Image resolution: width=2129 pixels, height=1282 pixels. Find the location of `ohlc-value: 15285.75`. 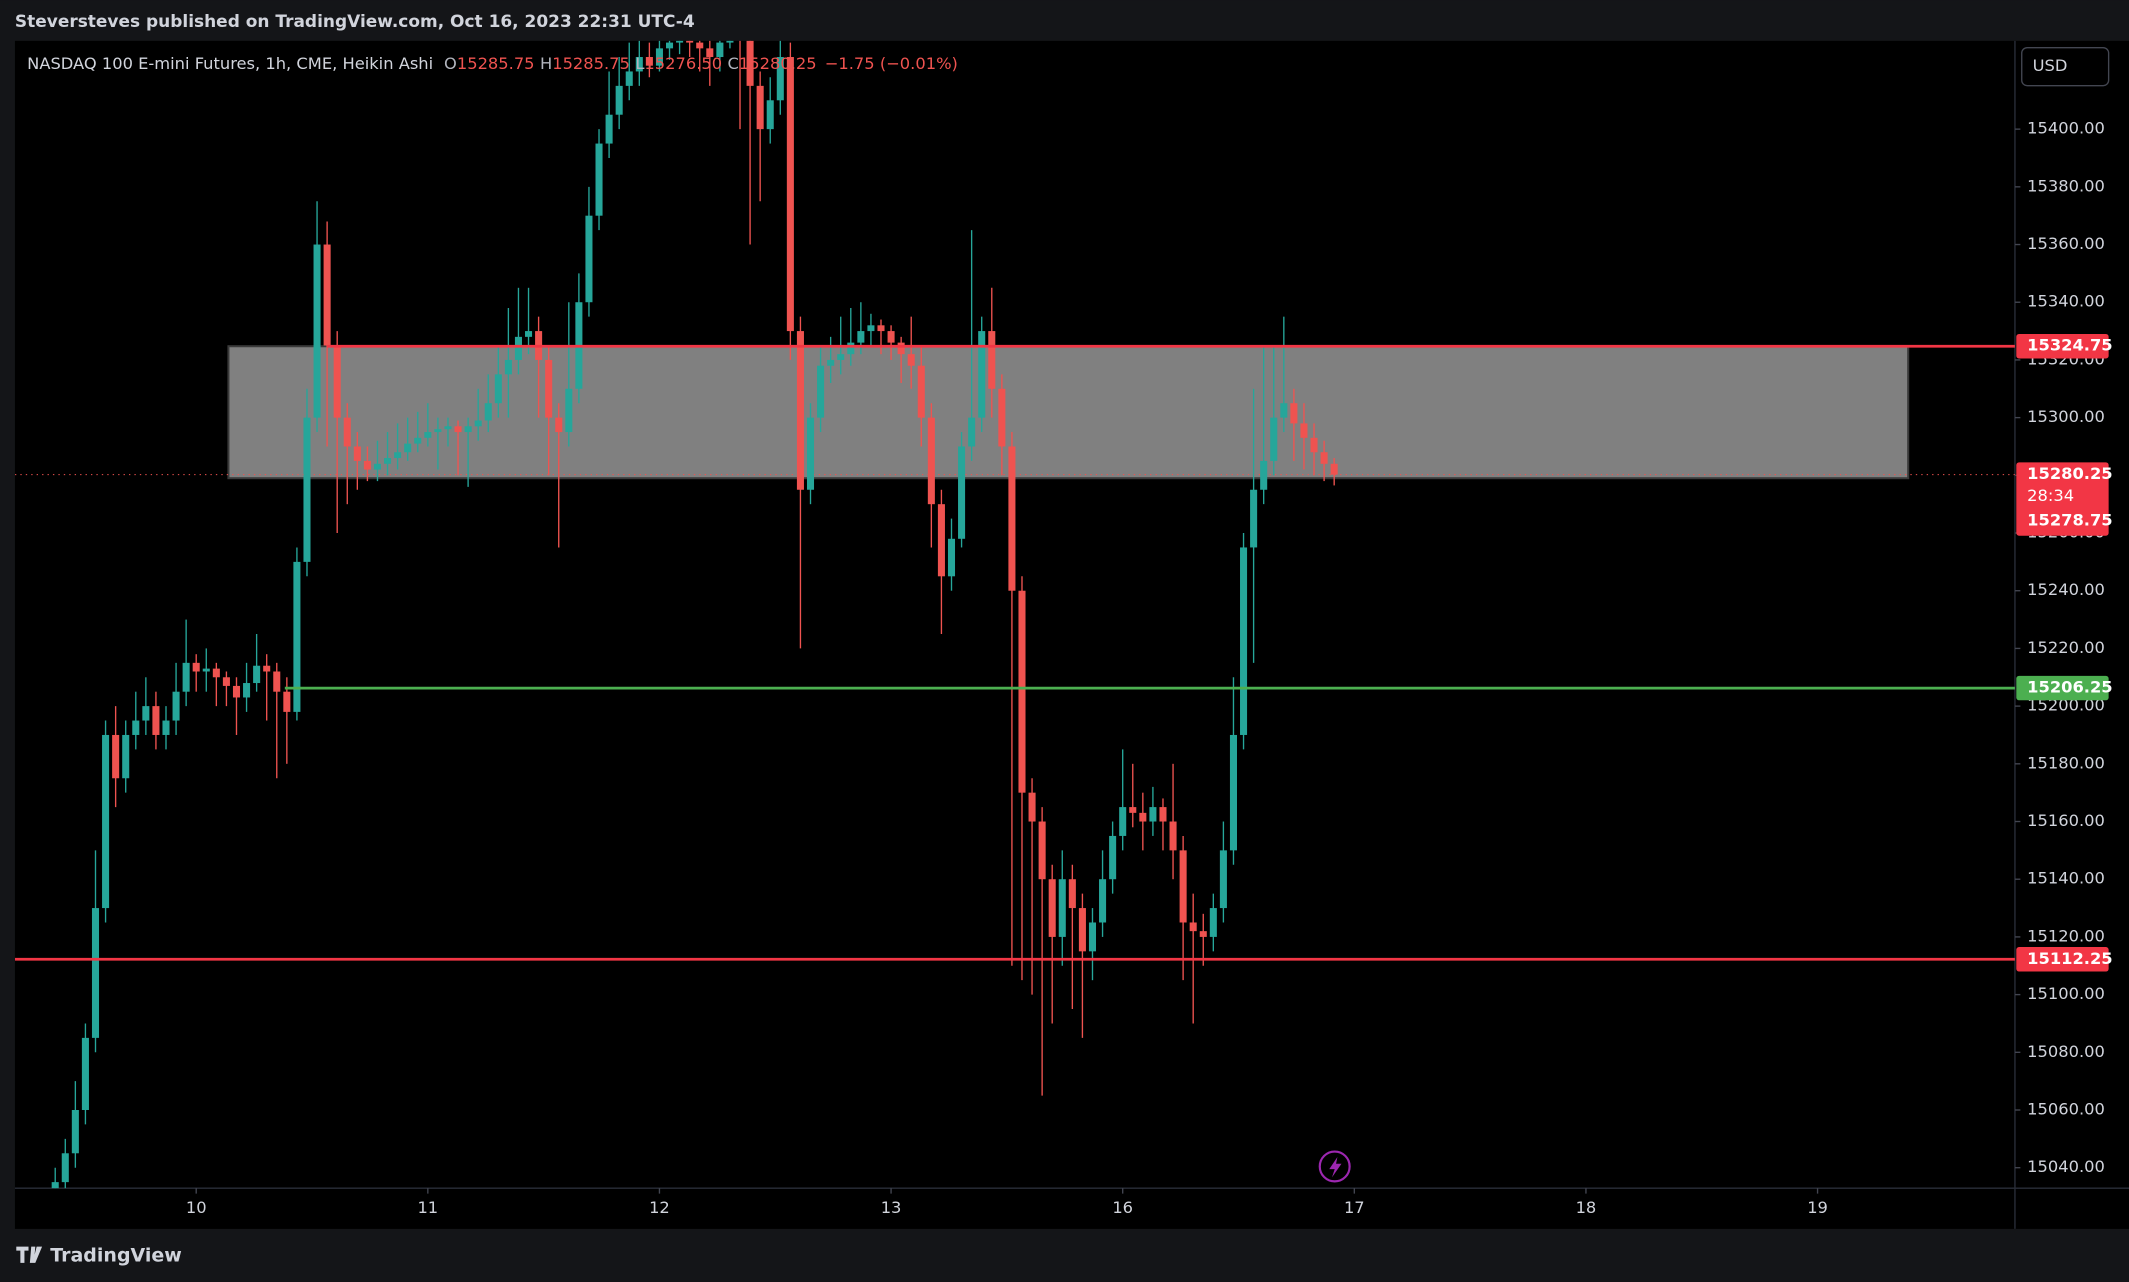

ohlc-value: 15285.75 is located at coordinates (591, 62).